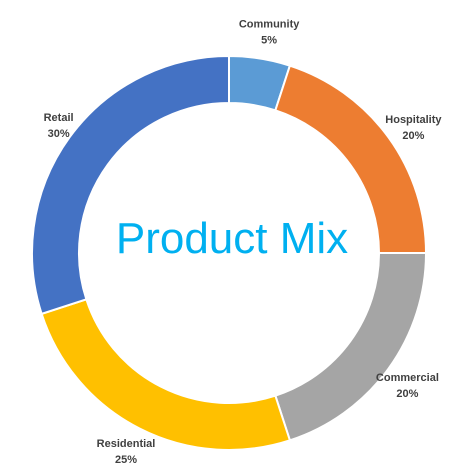  Describe the element at coordinates (407, 378) in the screenshot. I see `data-label-category-commercial: Commercial` at that location.